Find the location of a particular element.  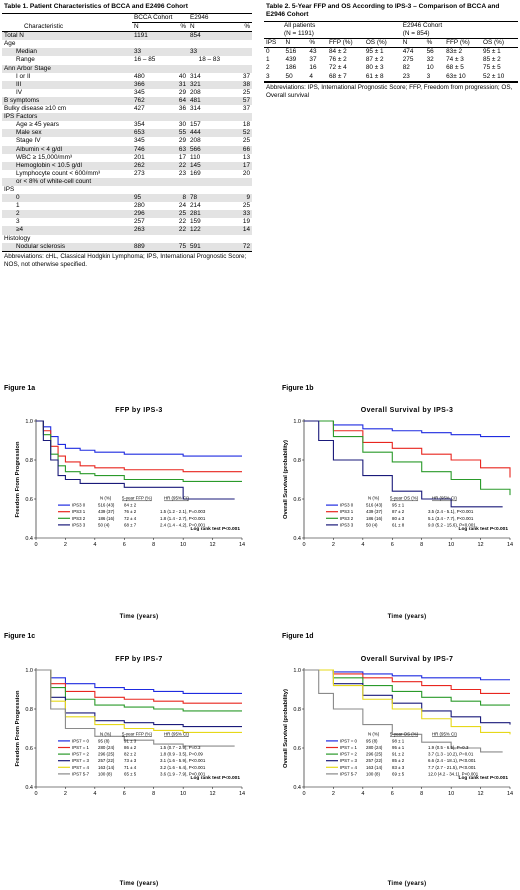

table2-cell: 2 is located at coordinates (268, 68).